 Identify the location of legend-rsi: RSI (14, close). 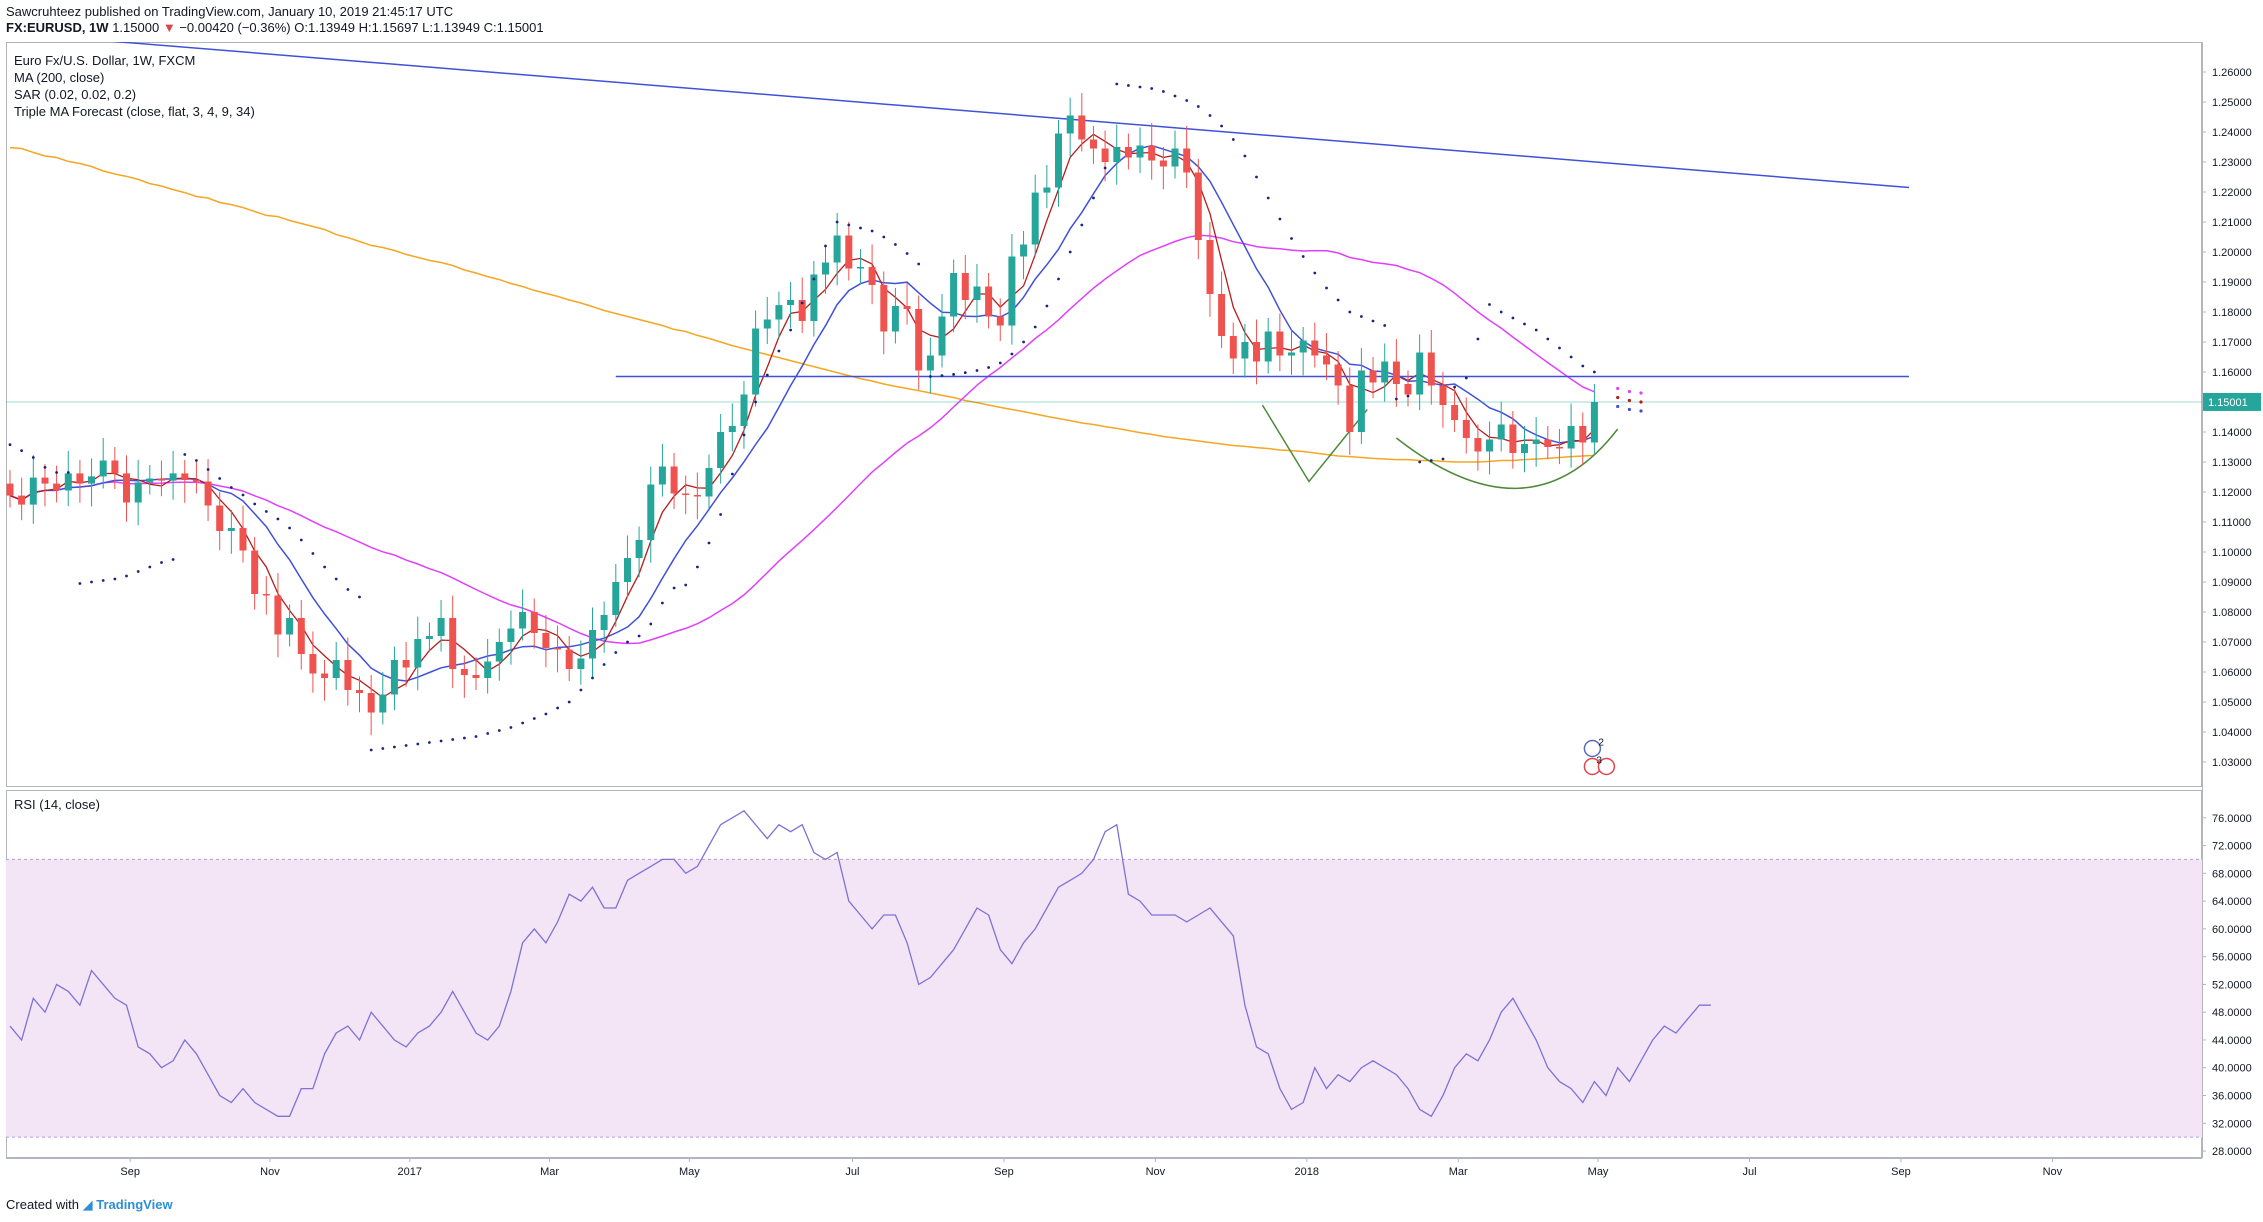
(57, 804).